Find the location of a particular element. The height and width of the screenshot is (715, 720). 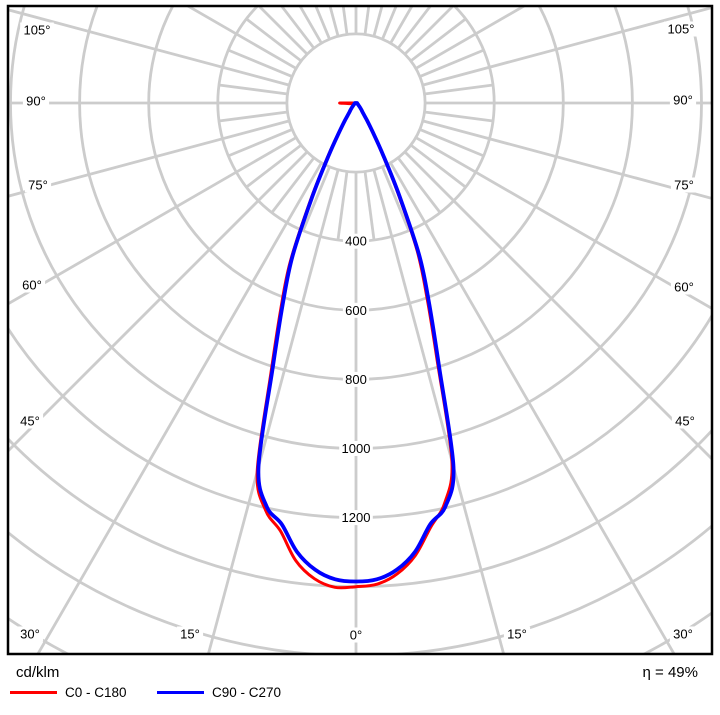

angle-label-4: 45° is located at coordinates (30, 421).